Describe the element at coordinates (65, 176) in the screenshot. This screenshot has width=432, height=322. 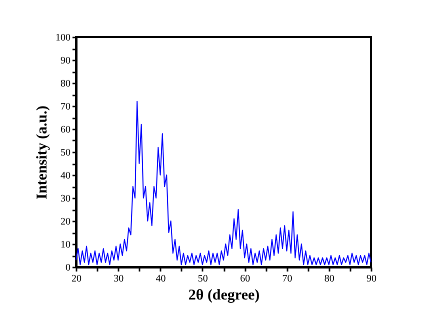
I see `y-tick-label: 40` at that location.